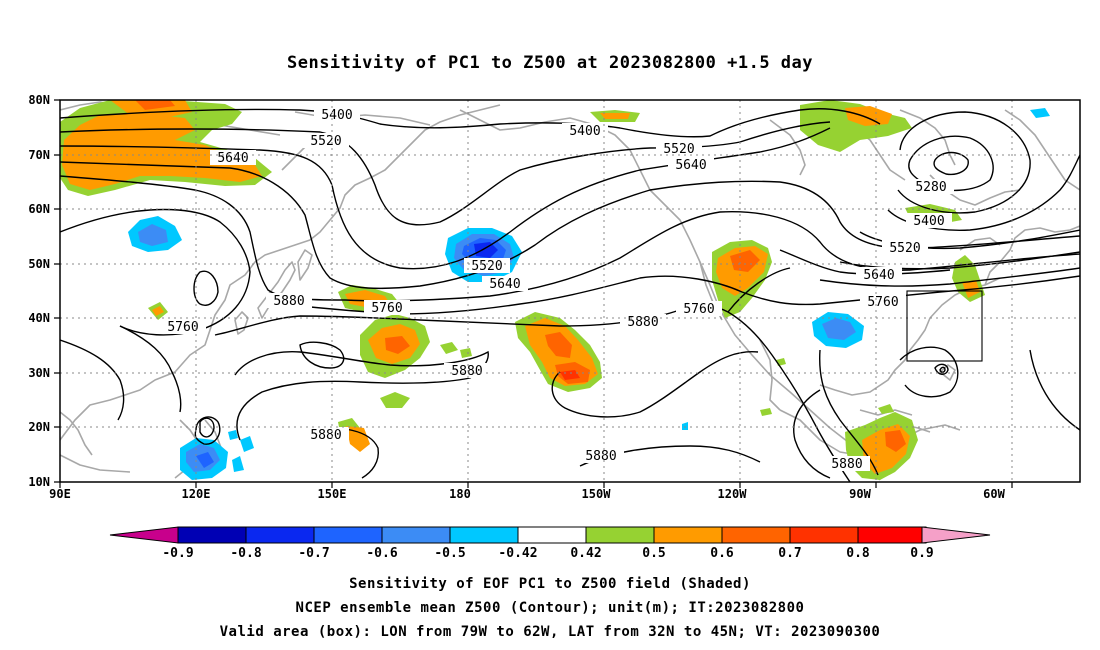 This screenshot has height=650, width=1100. What do you see at coordinates (39, 100) in the screenshot?
I see `lat-label: 80N` at bounding box center [39, 100].